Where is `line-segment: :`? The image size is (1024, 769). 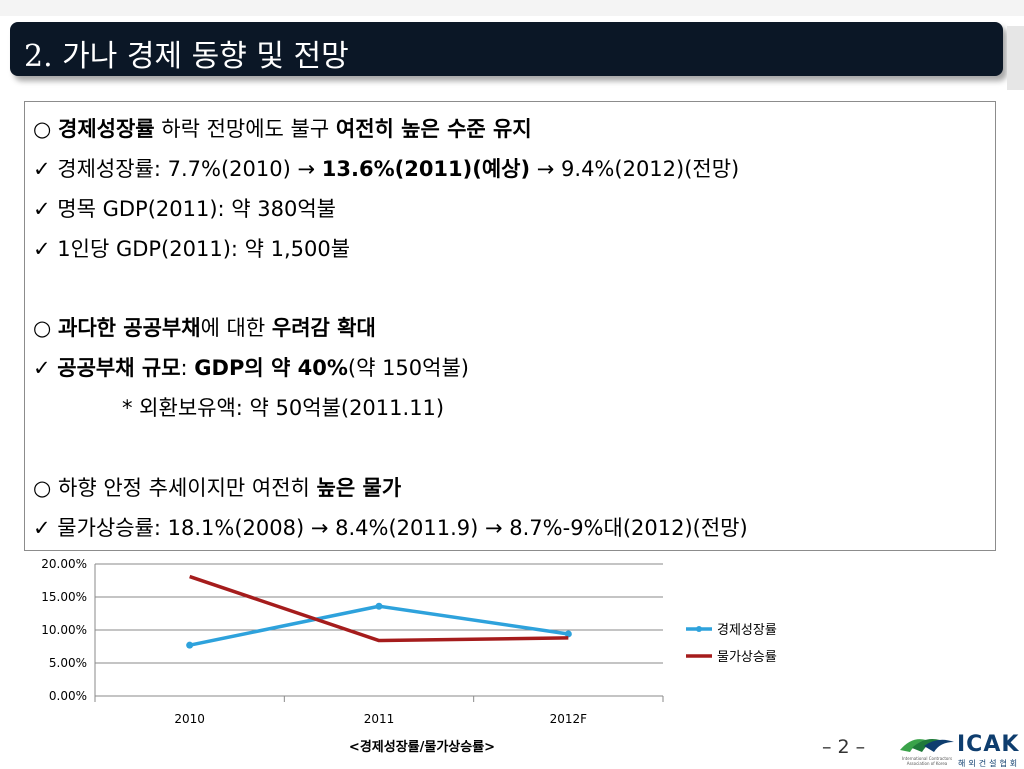
line-segment: : is located at coordinates (188, 368).